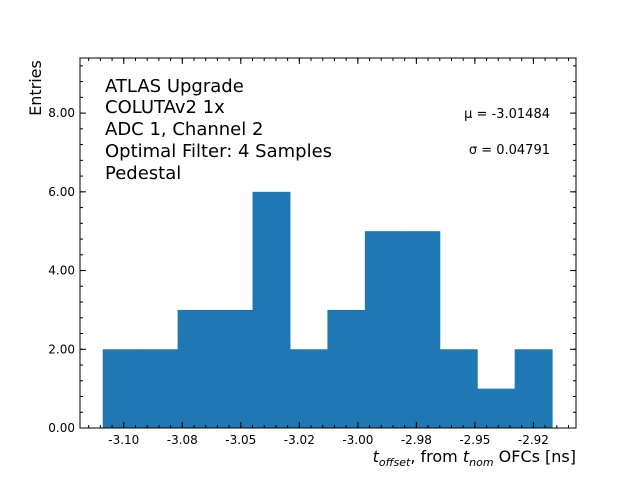 The image size is (640, 484). I want to click on mu-label: μ = -3.01484, so click(507, 114).